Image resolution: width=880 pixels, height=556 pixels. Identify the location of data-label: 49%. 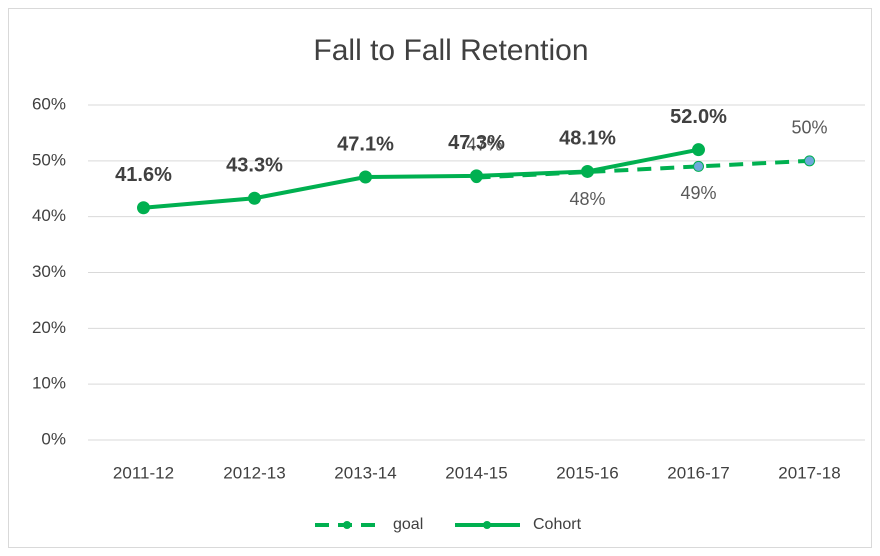
(698, 193).